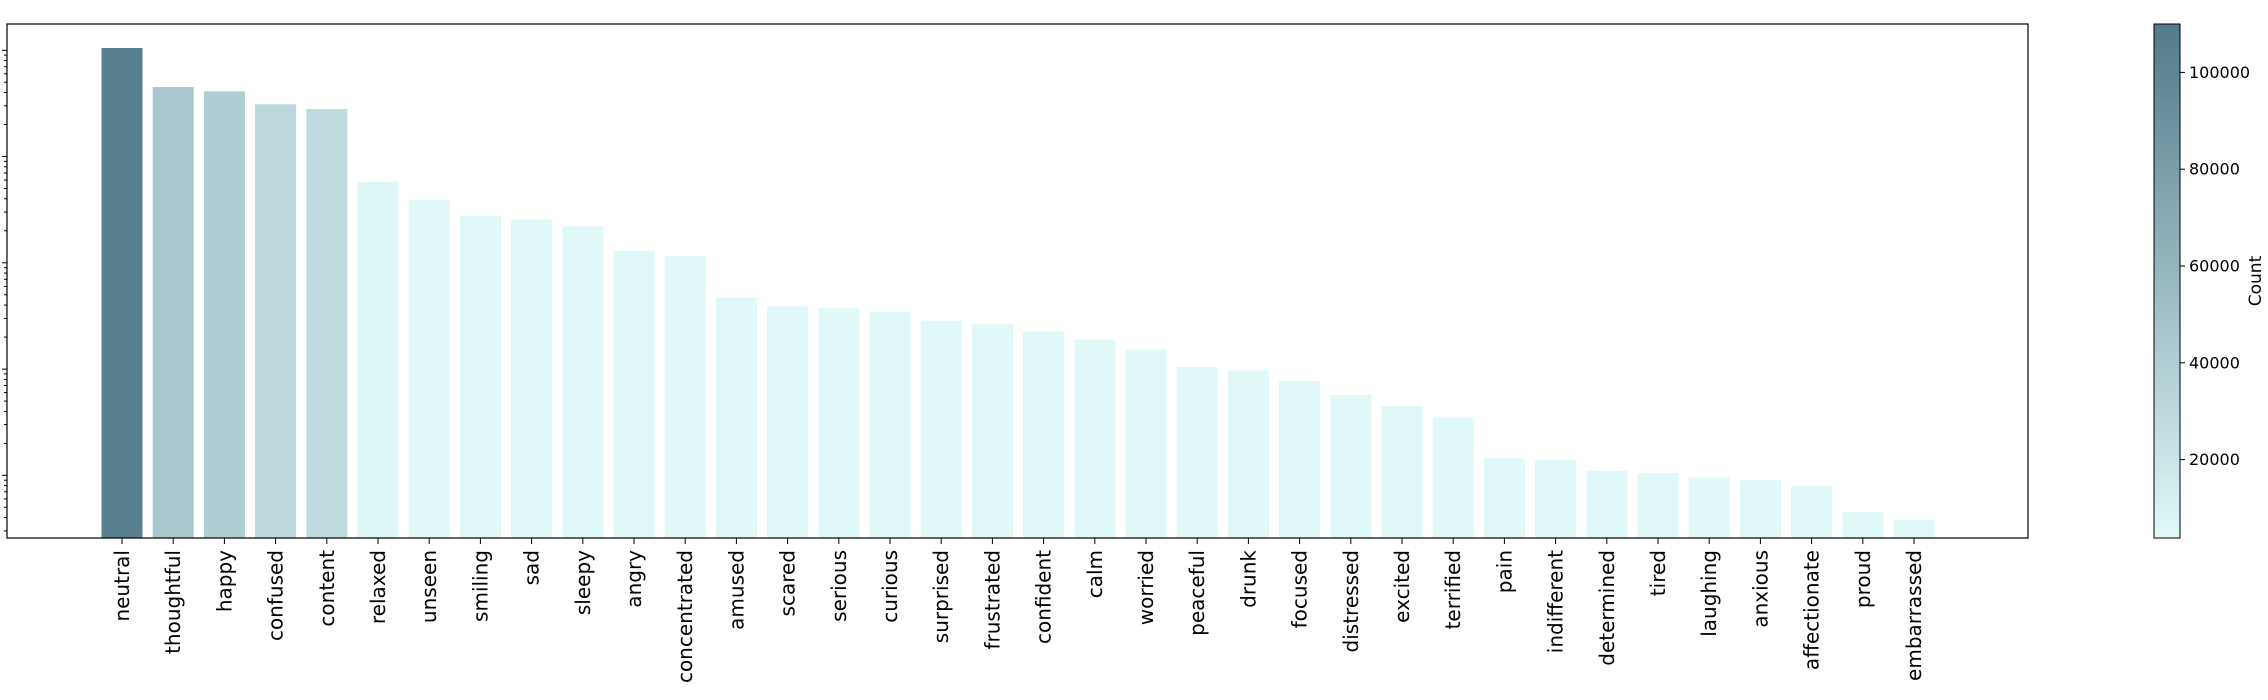  Describe the element at coordinates (1146, 587) in the screenshot. I see `x-tick-label-worried: worried` at that location.